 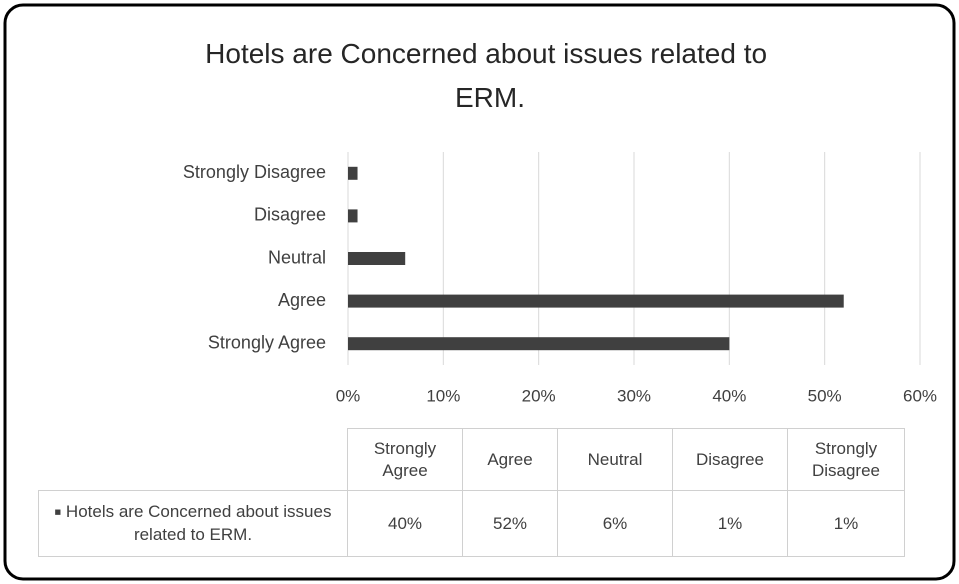 What do you see at coordinates (846, 459) in the screenshot?
I see `table-header-cell: Strongly Disagree` at bounding box center [846, 459].